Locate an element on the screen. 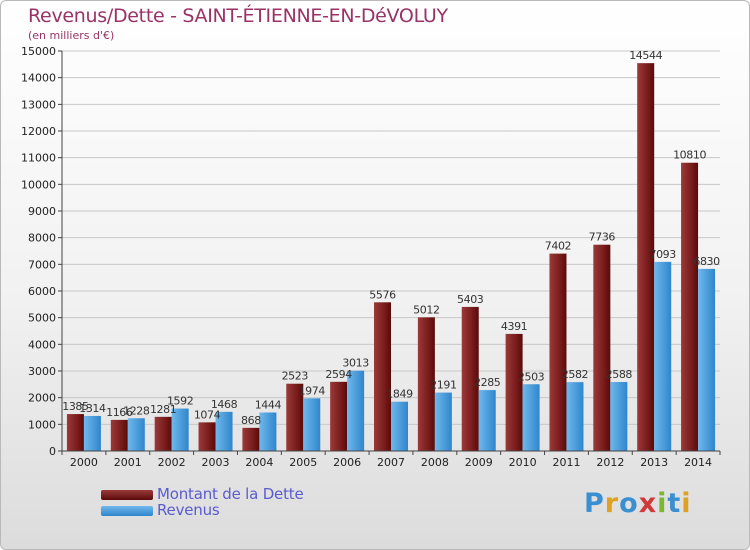  y-tick-label: 14000 is located at coordinates (38, 78).